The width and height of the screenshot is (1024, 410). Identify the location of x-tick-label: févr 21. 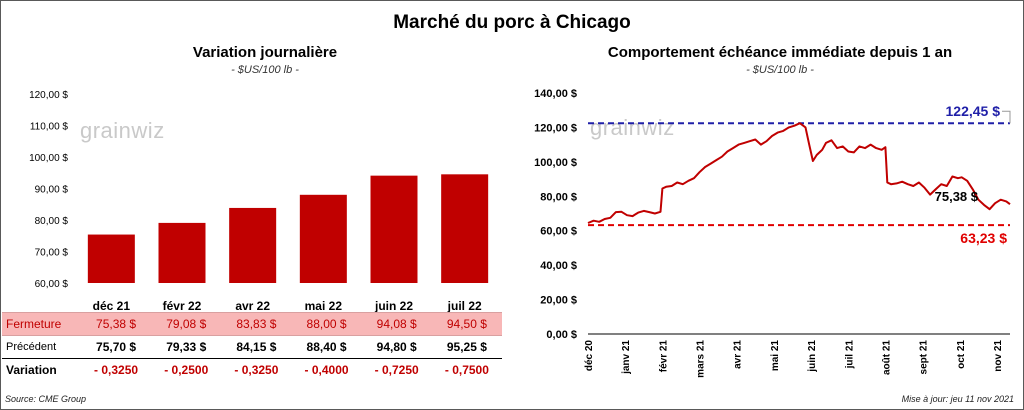
(663, 356).